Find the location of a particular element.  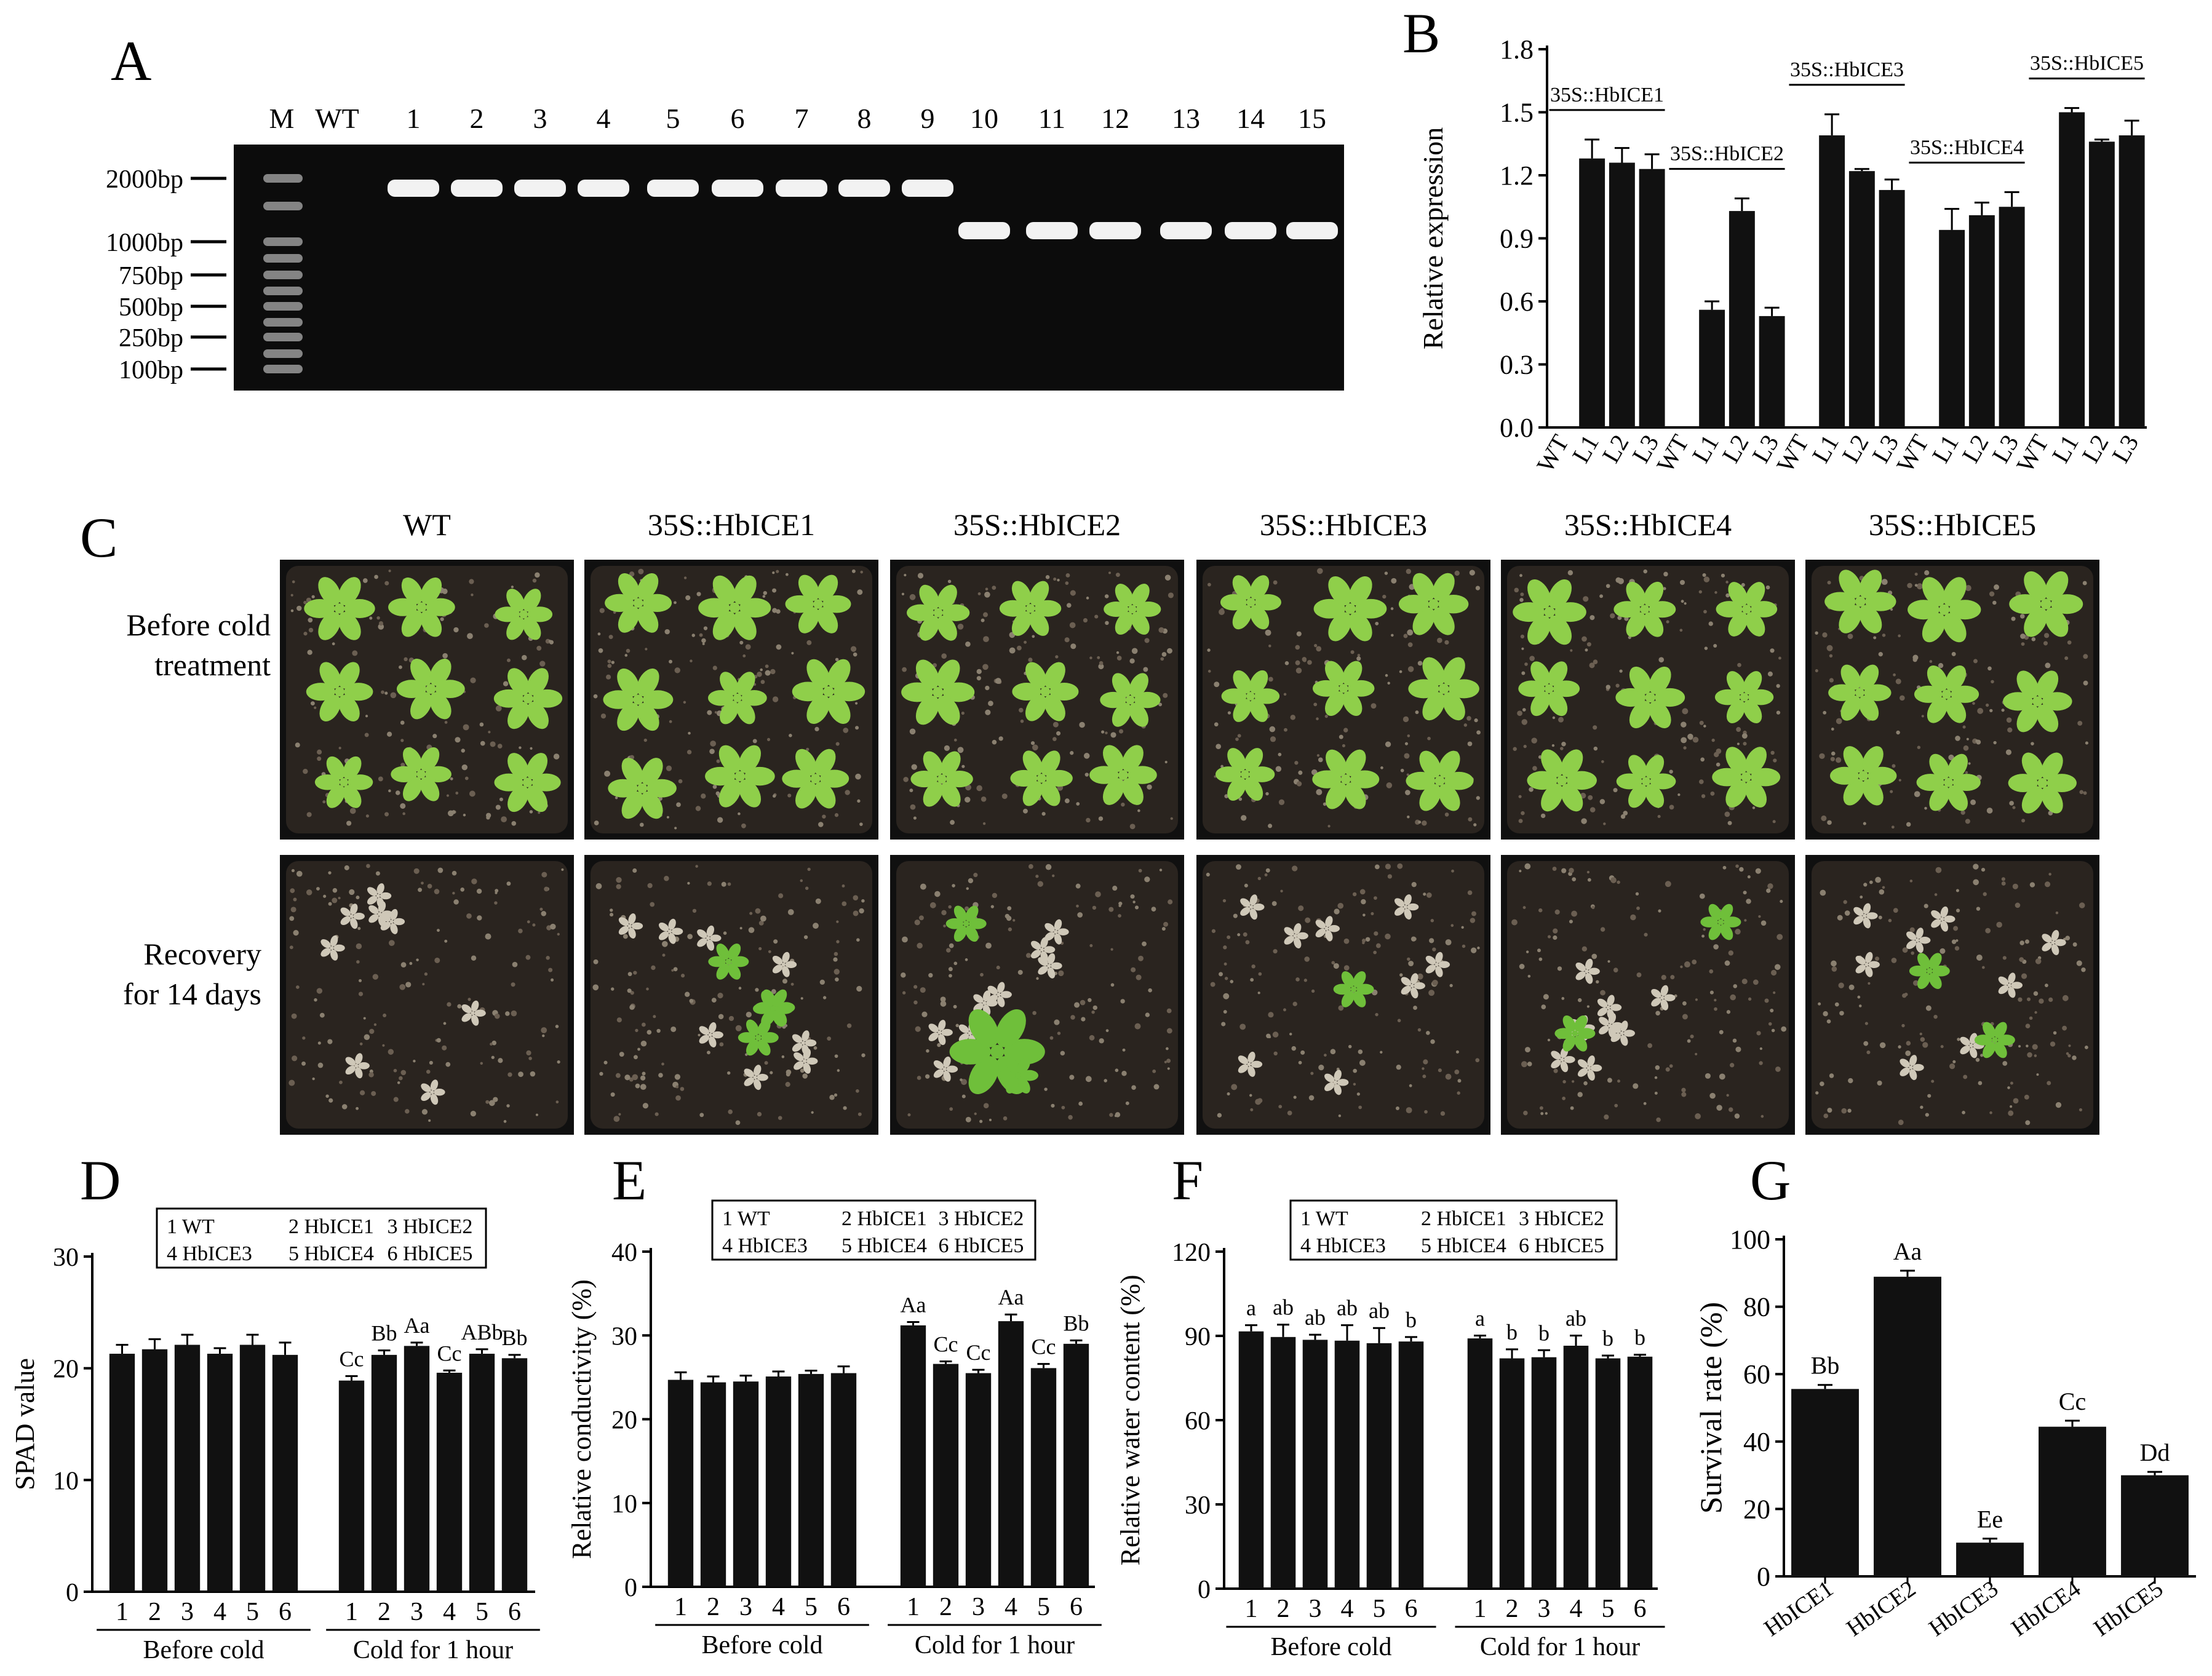

group-label: Cold for 1 hour is located at coordinates (1560, 1647).